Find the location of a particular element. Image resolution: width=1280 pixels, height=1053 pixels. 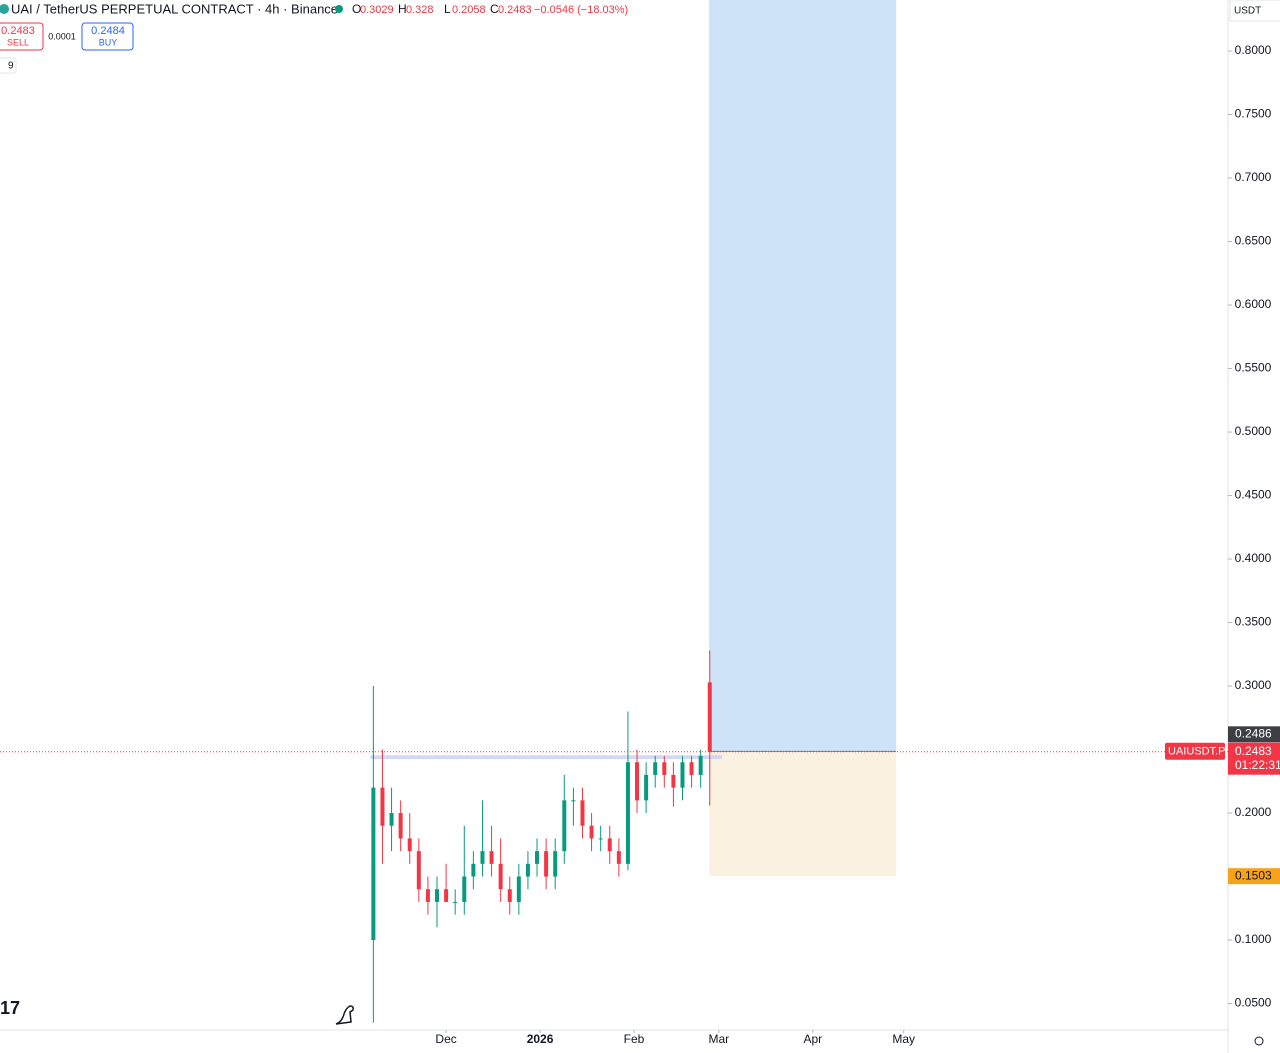

entry-price-label-bg is located at coordinates (1254, 734).